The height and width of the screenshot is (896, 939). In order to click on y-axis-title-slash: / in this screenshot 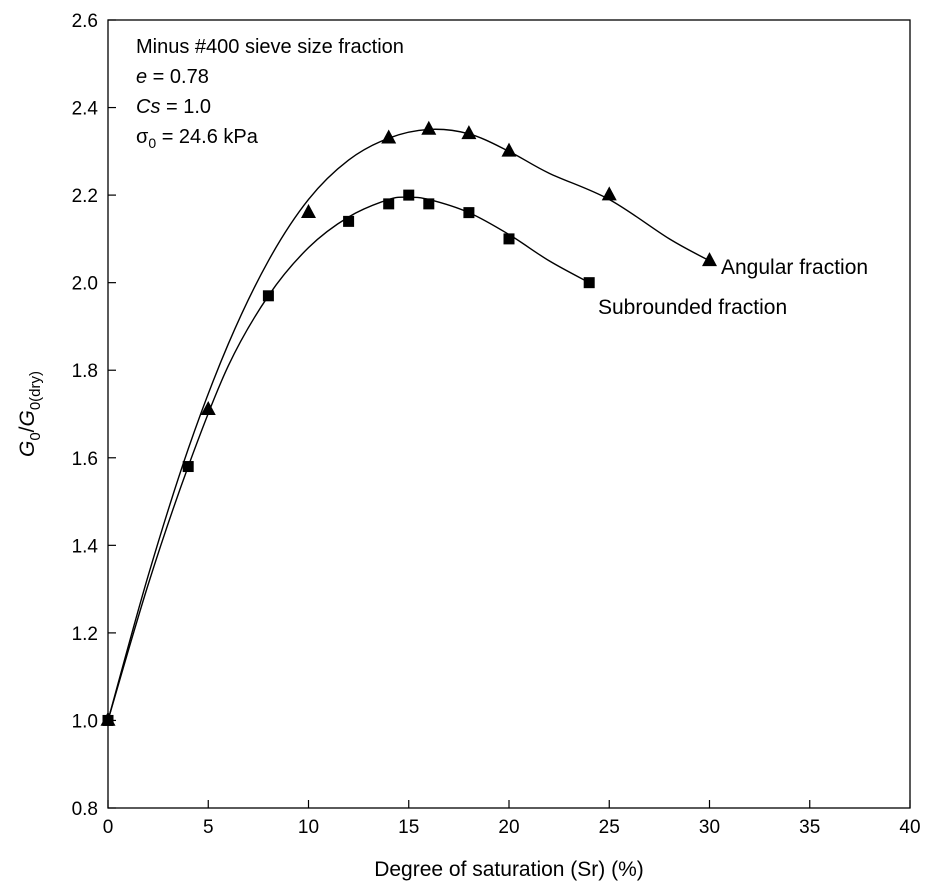, I will do `click(27, 429)`.